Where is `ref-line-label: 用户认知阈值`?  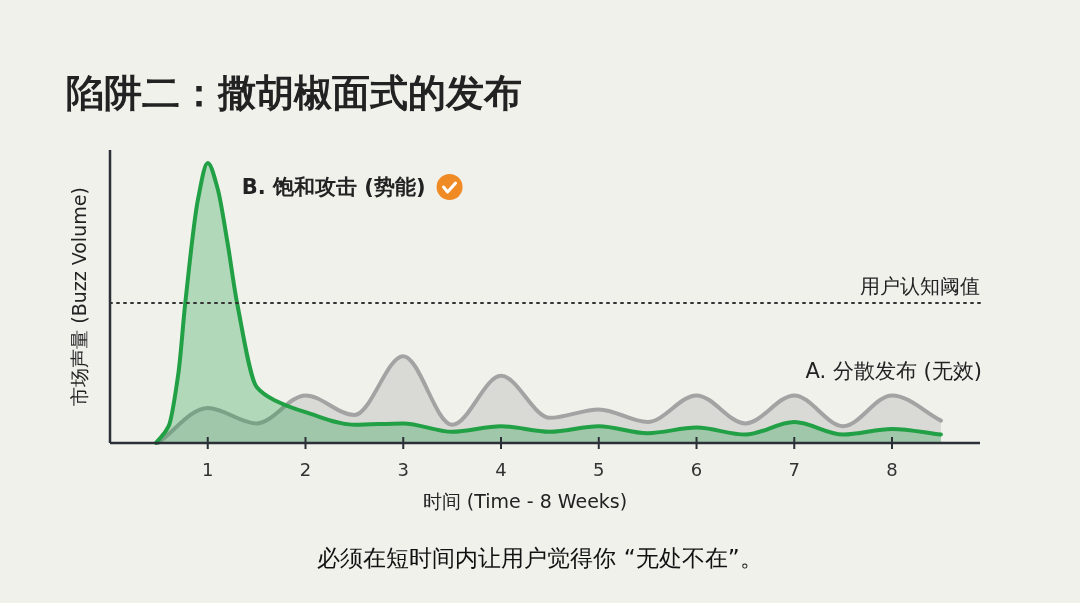
ref-line-label: 用户认知阈值 is located at coordinates (920, 286).